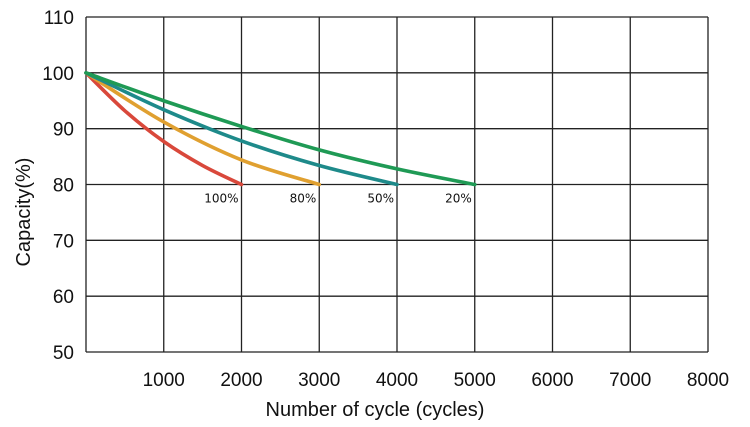  What do you see at coordinates (241, 380) in the screenshot?
I see `x-tick-label: 2000` at bounding box center [241, 380].